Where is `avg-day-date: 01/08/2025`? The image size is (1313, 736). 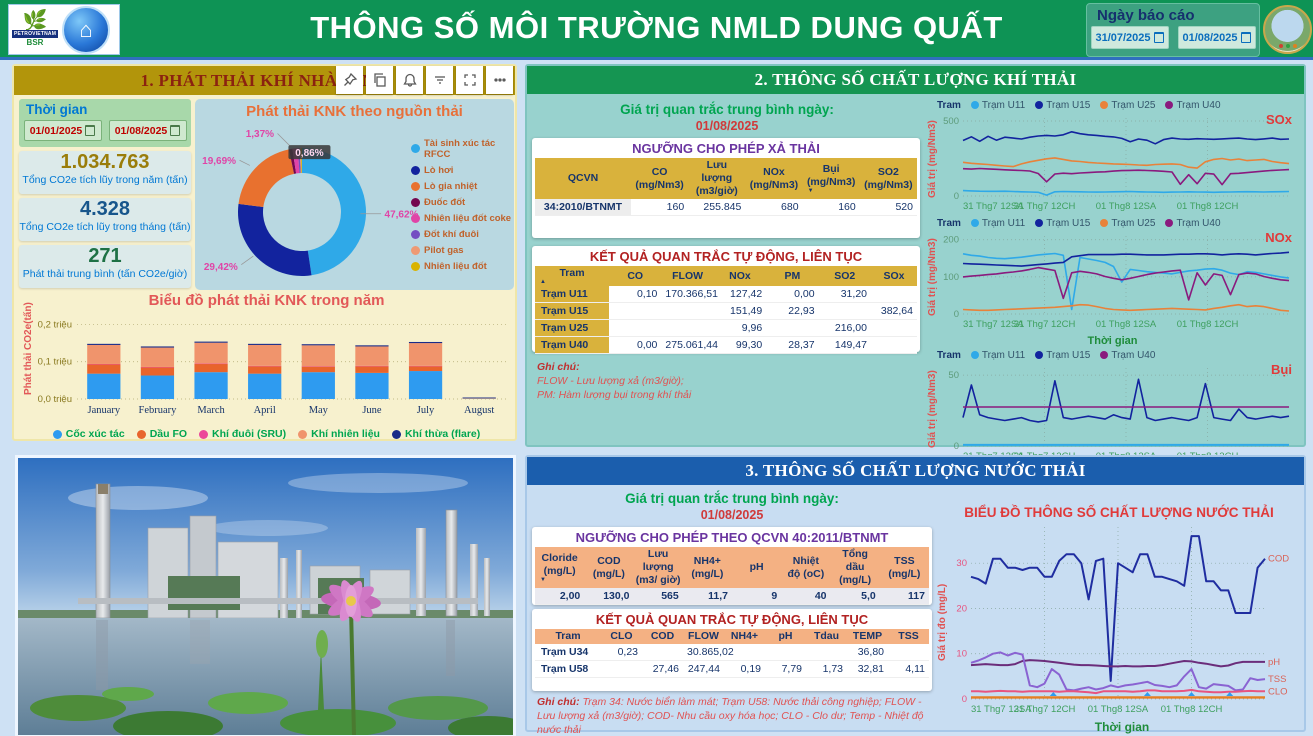 avg-day-date: 01/08/2025 is located at coordinates (727, 126).